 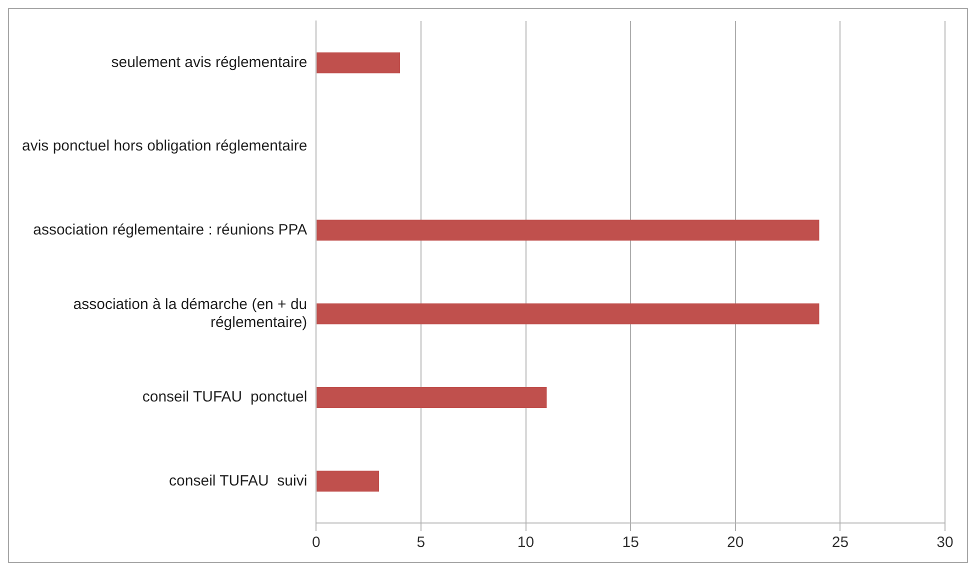 What do you see at coordinates (421, 543) in the screenshot?
I see `x-tick-label: 5` at bounding box center [421, 543].